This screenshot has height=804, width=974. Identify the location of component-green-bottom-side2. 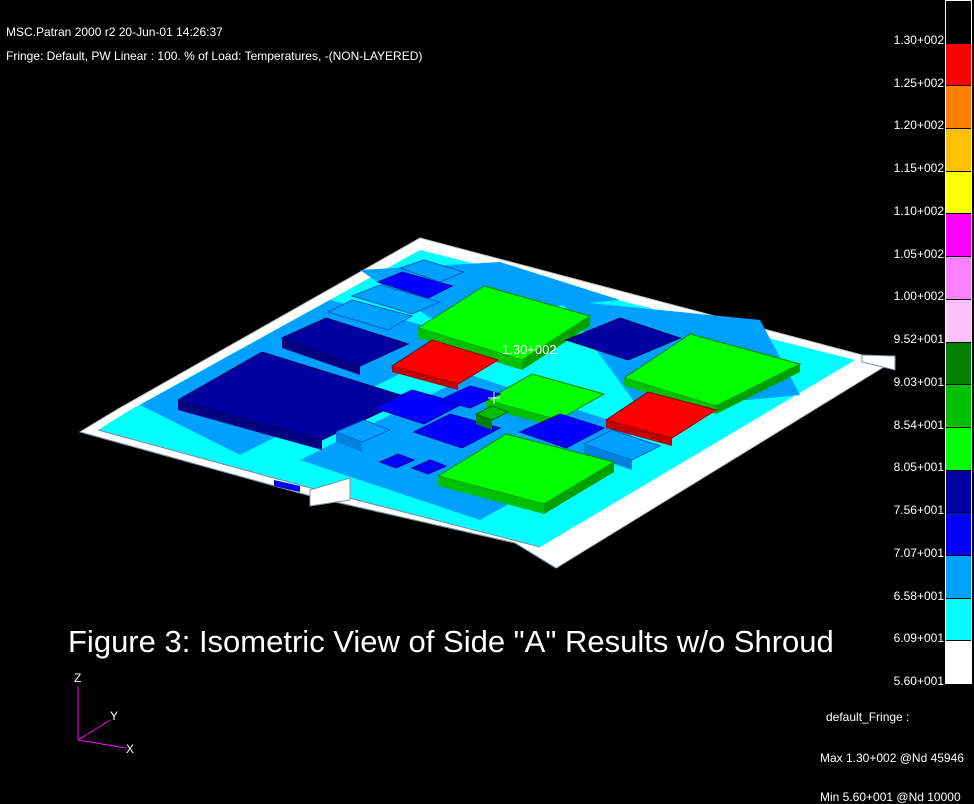
(579, 488).